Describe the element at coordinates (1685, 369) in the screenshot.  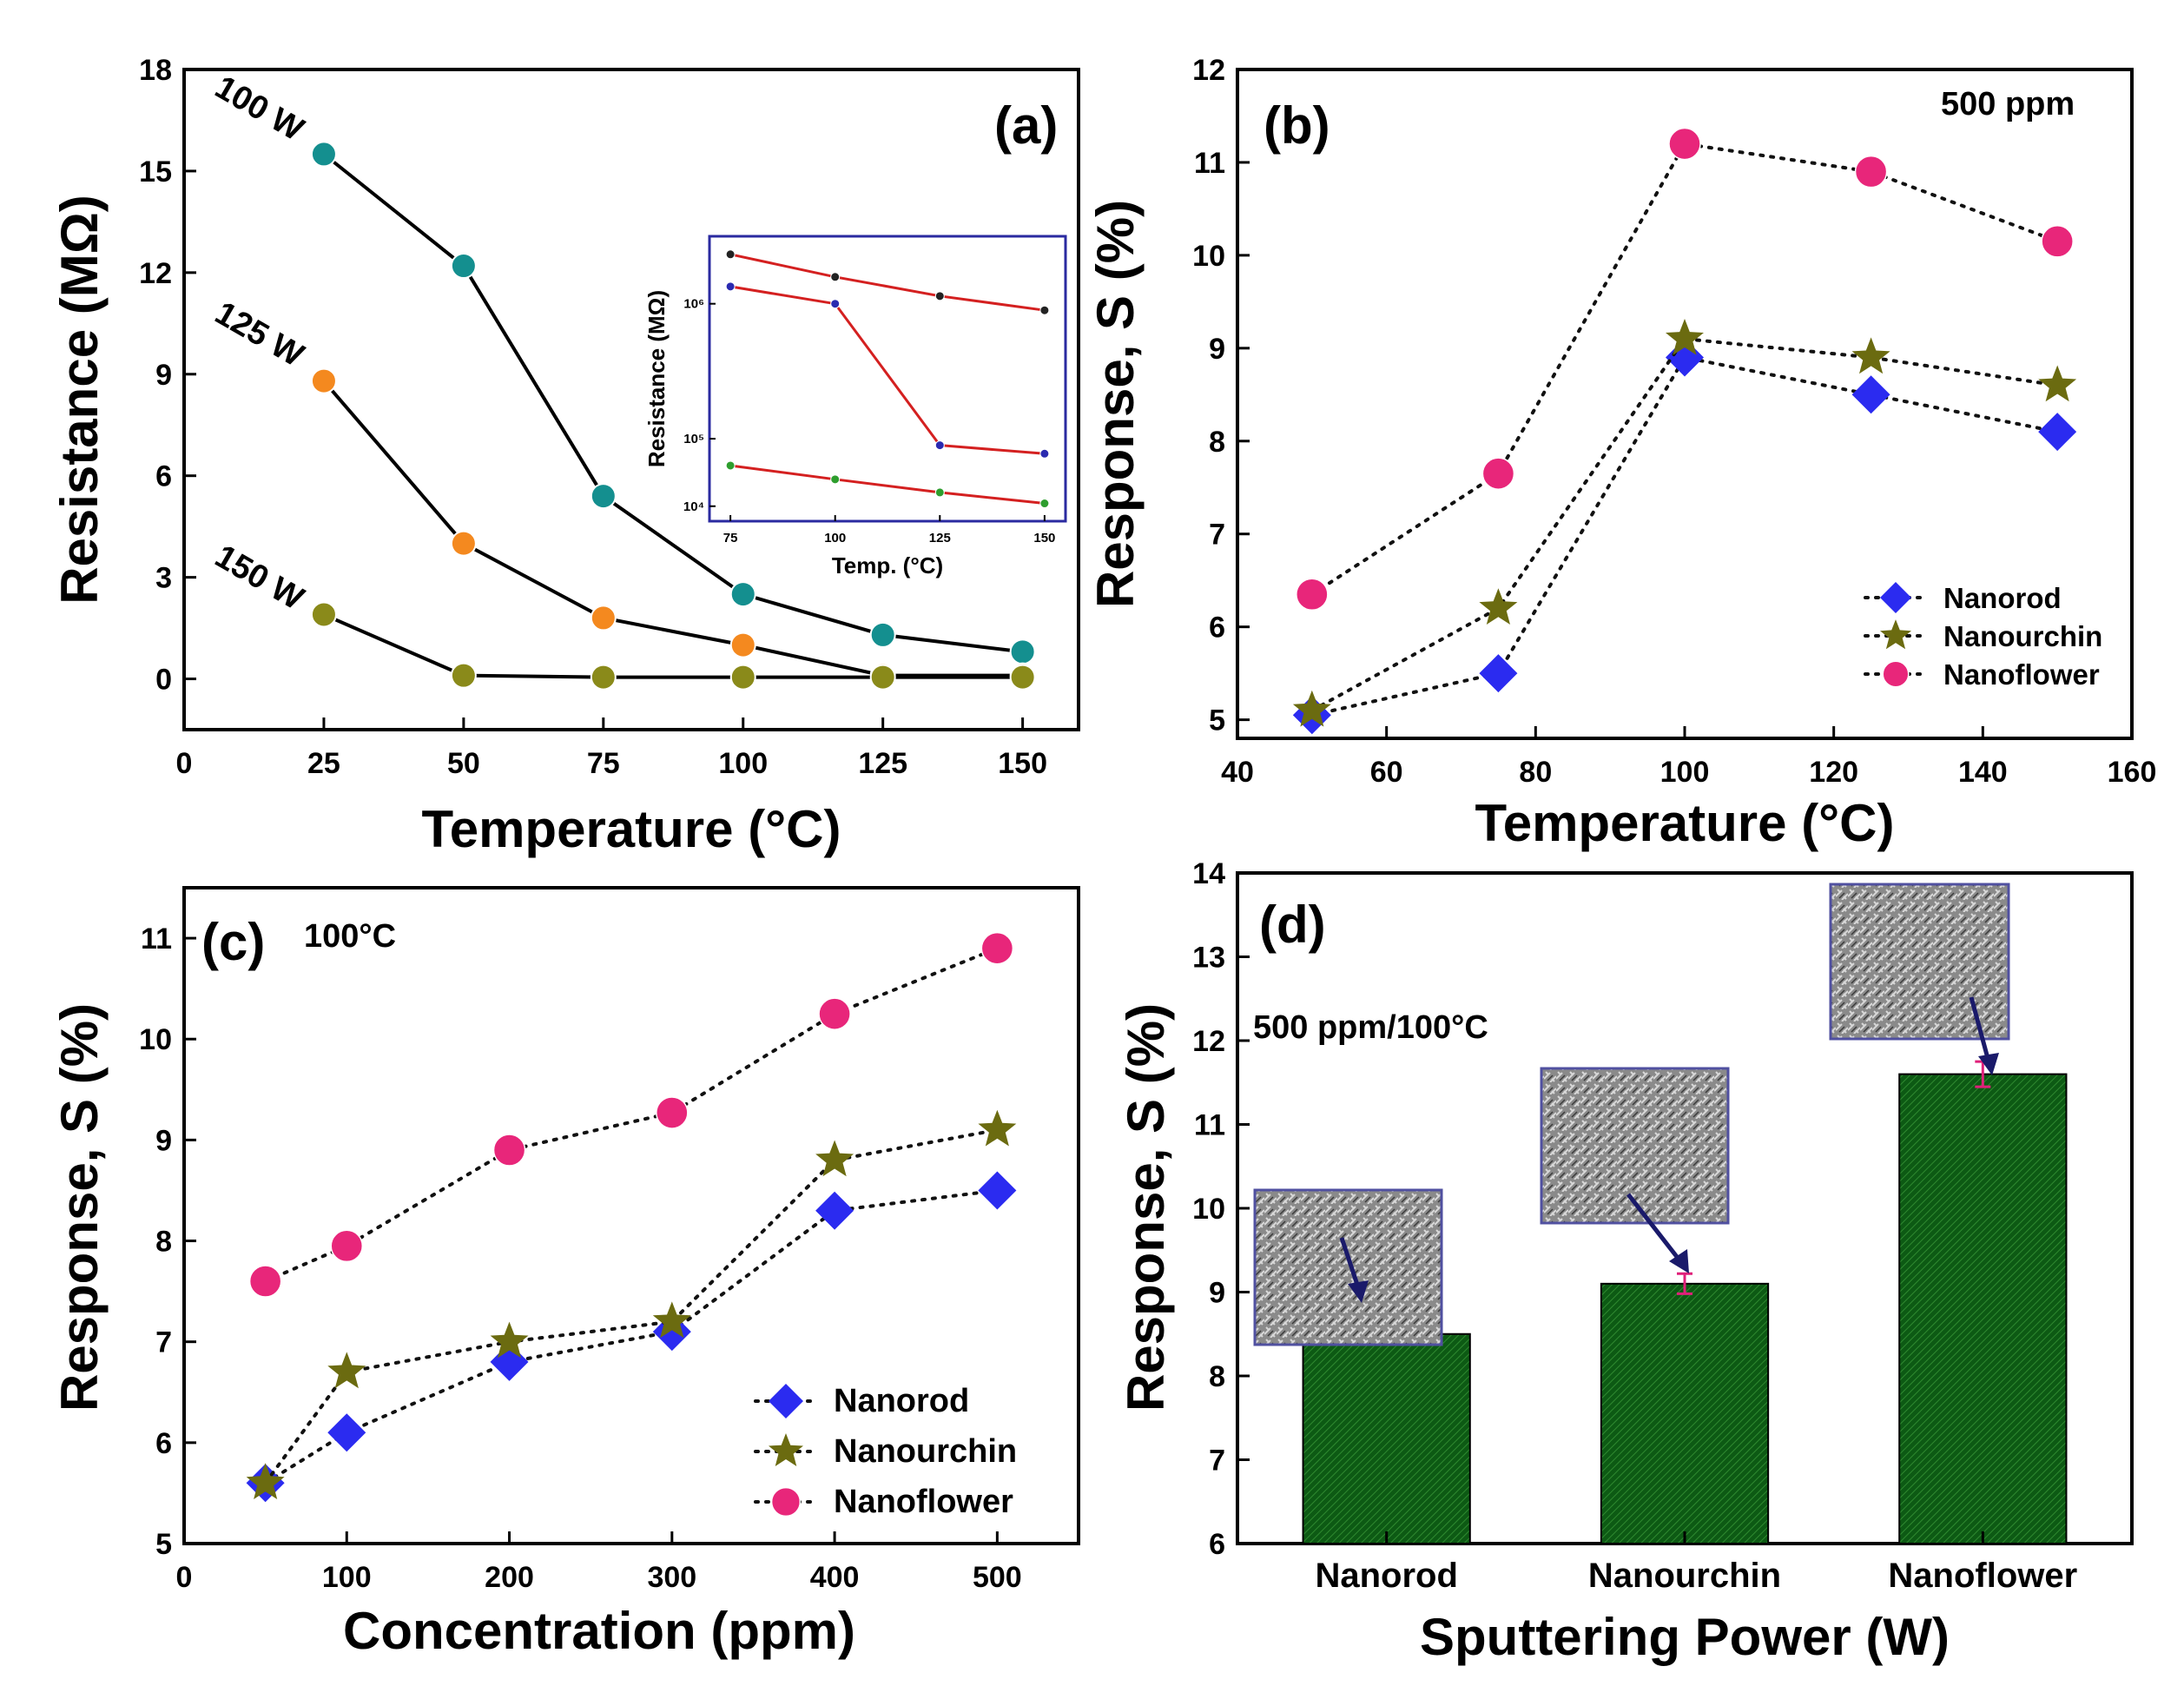
I see `series-line-nanoflower` at that location.